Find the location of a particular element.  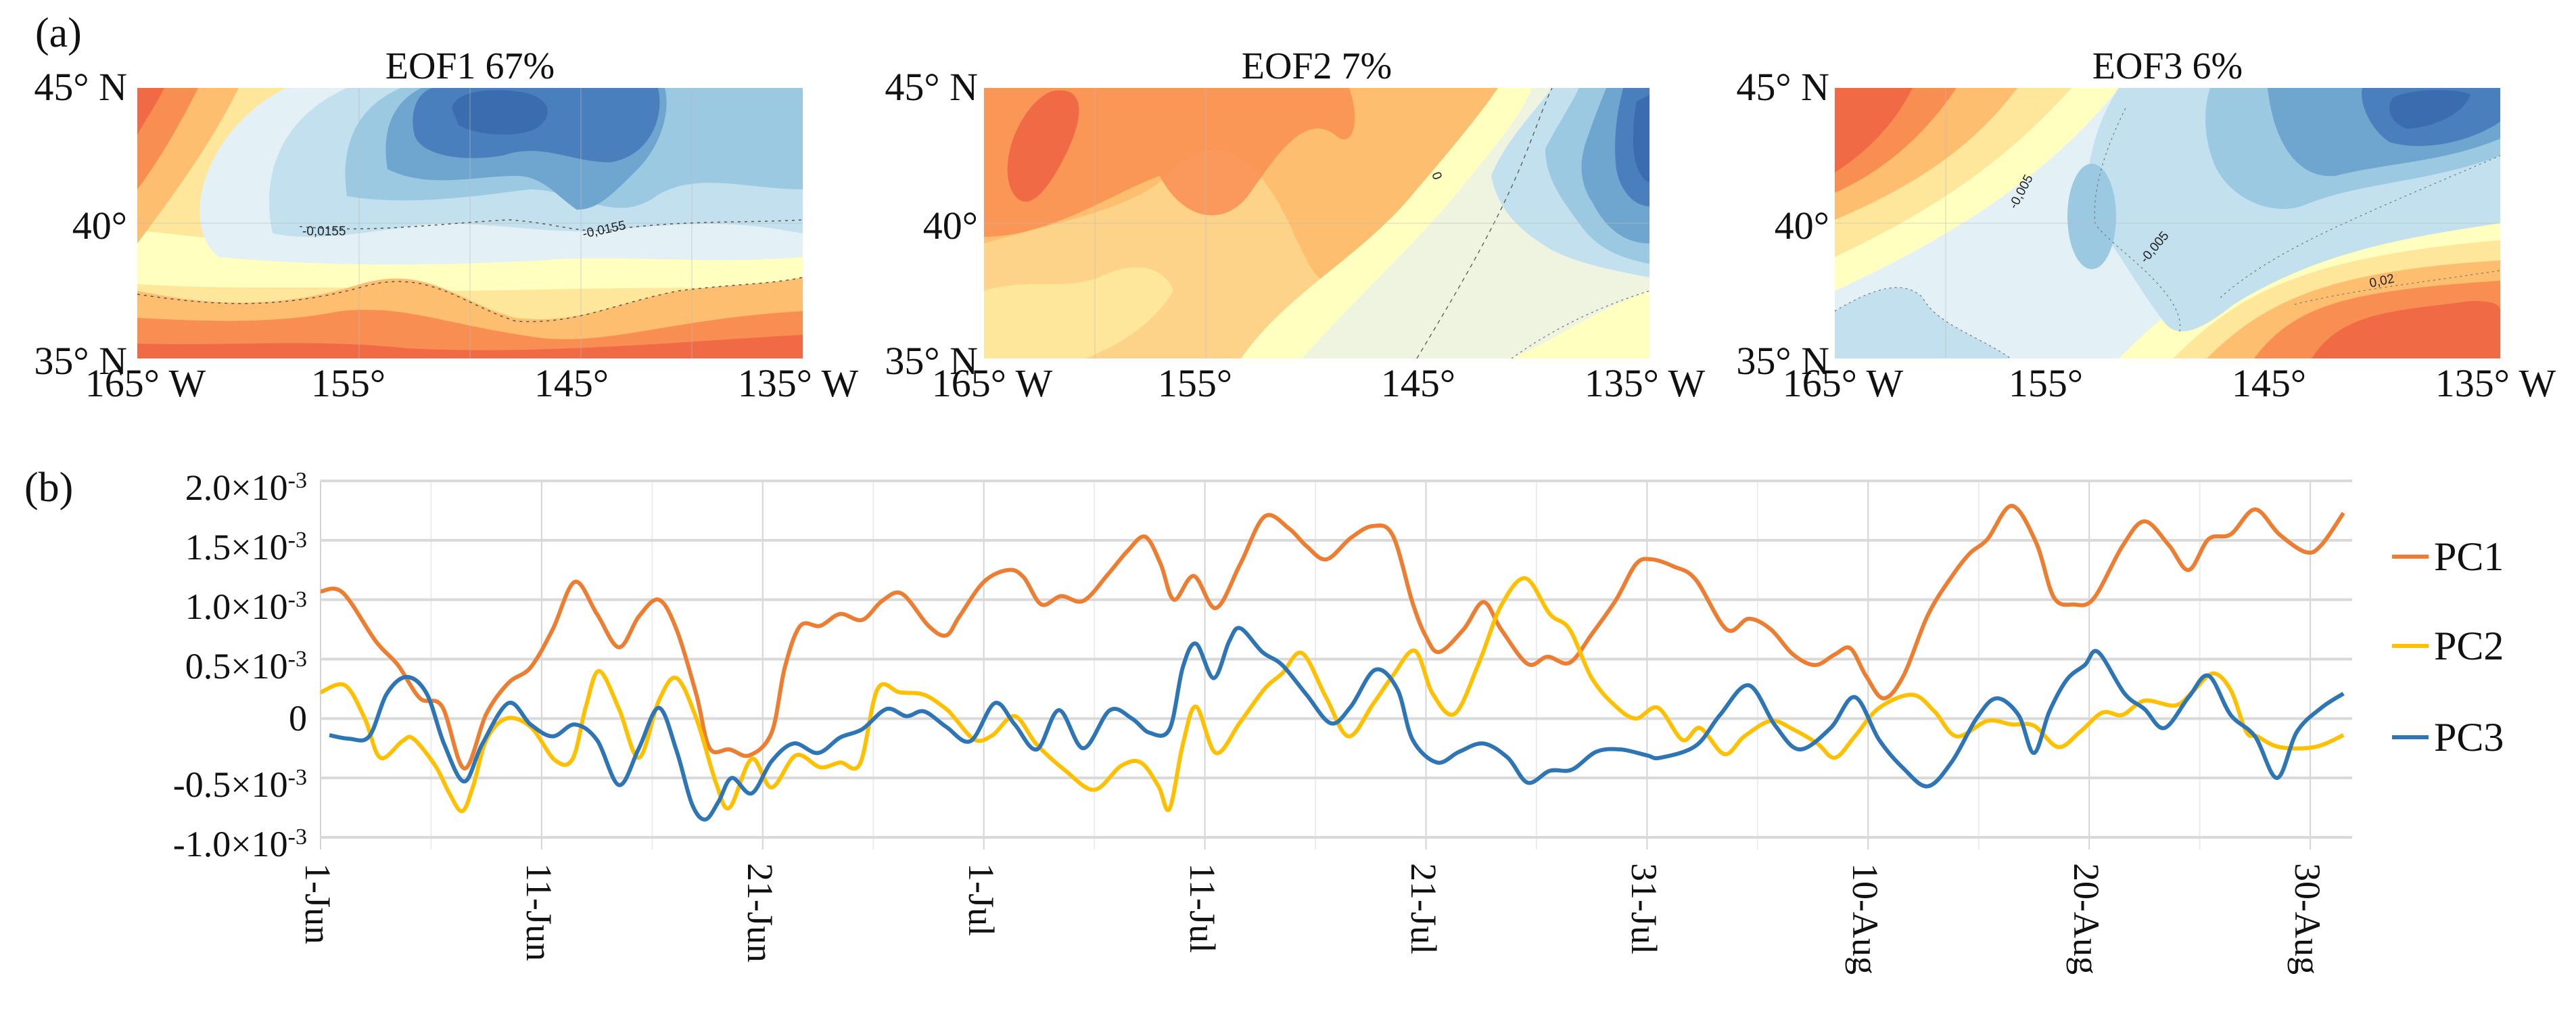

legend-item-pc3: PC3 is located at coordinates (2448, 737).